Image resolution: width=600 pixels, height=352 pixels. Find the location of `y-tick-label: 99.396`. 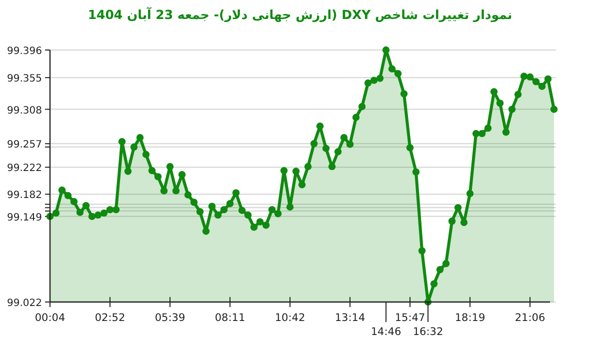

y-tick-label: 99.396 is located at coordinates (24, 51).